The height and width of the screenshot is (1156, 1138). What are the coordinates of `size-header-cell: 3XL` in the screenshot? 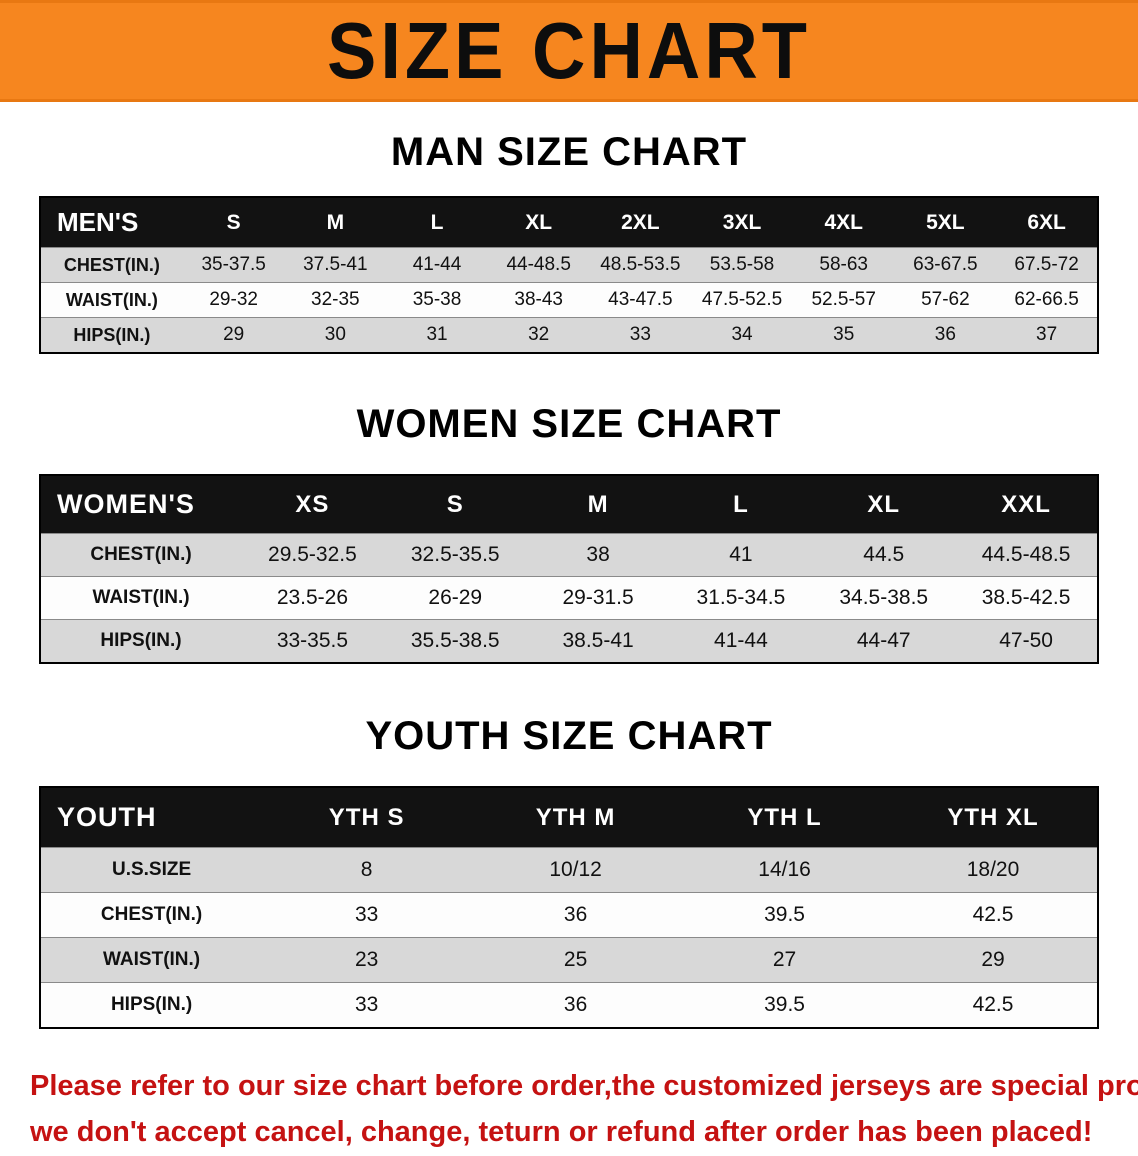 It's located at (742, 222).